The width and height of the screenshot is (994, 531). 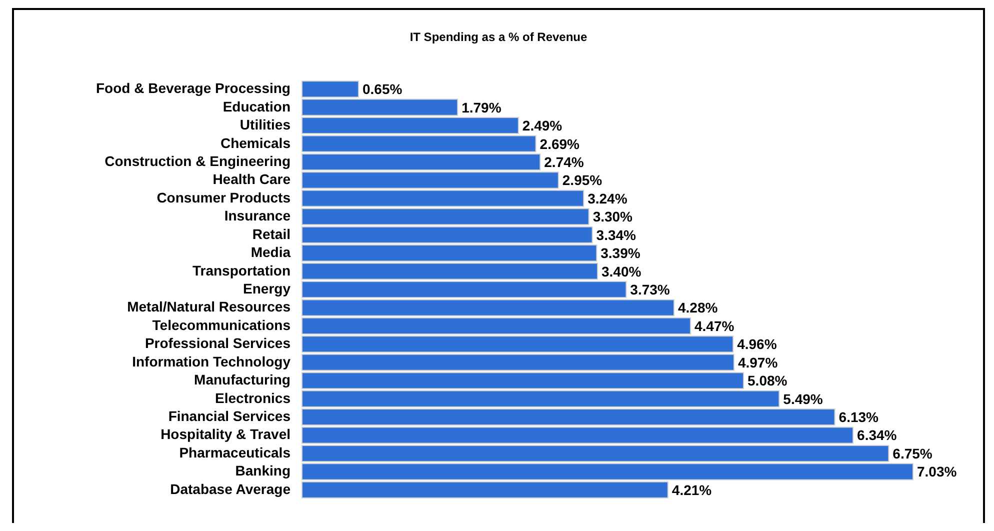 I want to click on data-label: 3.39%, so click(x=620, y=253).